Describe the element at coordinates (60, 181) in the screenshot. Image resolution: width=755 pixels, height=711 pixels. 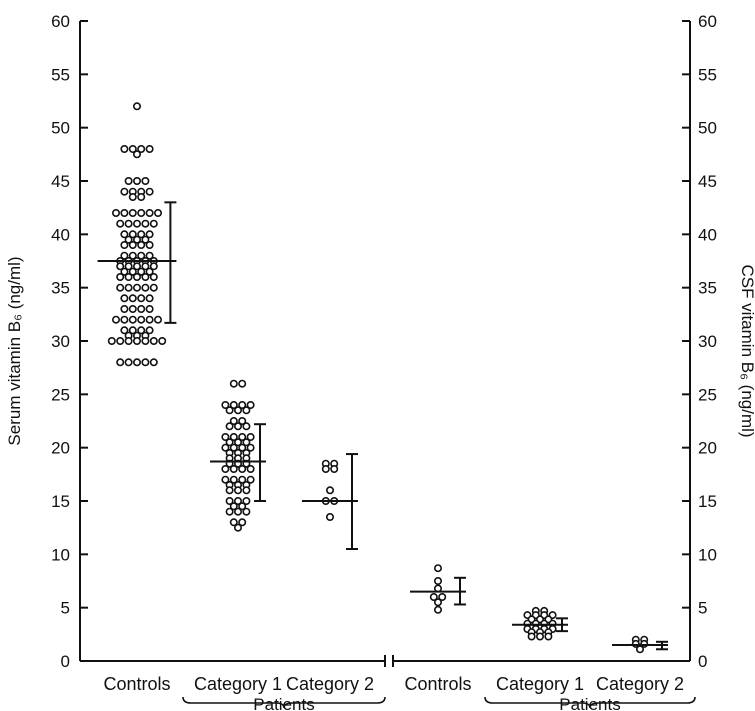
I see `y-left-tick-label: 45` at that location.